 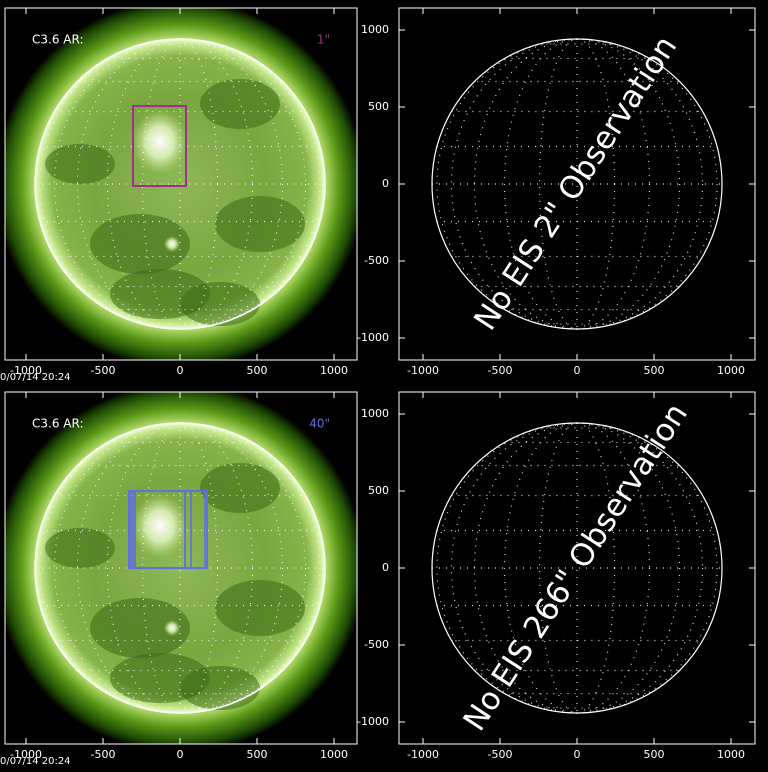 What do you see at coordinates (319, 424) in the screenshot?
I see `slit-label: 40"` at bounding box center [319, 424].